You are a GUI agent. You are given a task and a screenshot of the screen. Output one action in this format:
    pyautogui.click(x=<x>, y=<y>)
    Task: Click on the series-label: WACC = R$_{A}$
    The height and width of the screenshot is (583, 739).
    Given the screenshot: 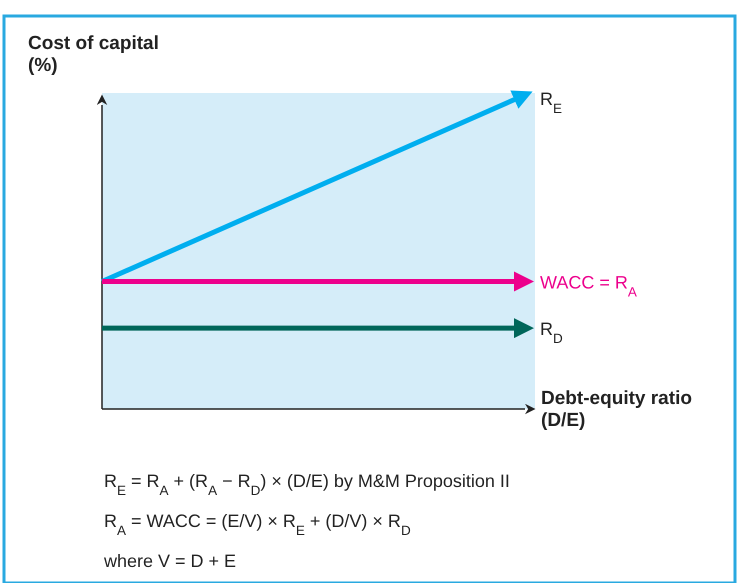 What is the action you would take?
    pyautogui.click(x=588, y=285)
    